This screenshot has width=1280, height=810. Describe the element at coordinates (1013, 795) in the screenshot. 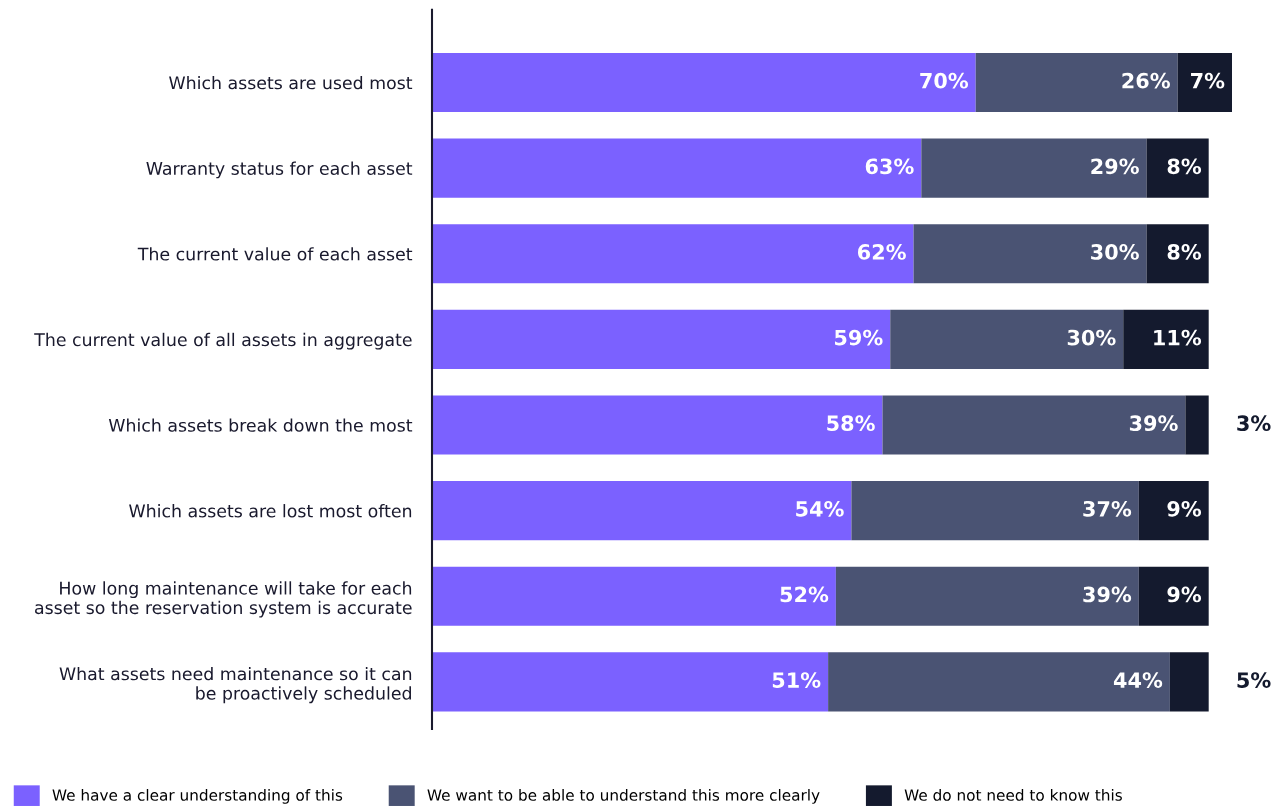

I see `legend-label: We do not need to know this` at that location.